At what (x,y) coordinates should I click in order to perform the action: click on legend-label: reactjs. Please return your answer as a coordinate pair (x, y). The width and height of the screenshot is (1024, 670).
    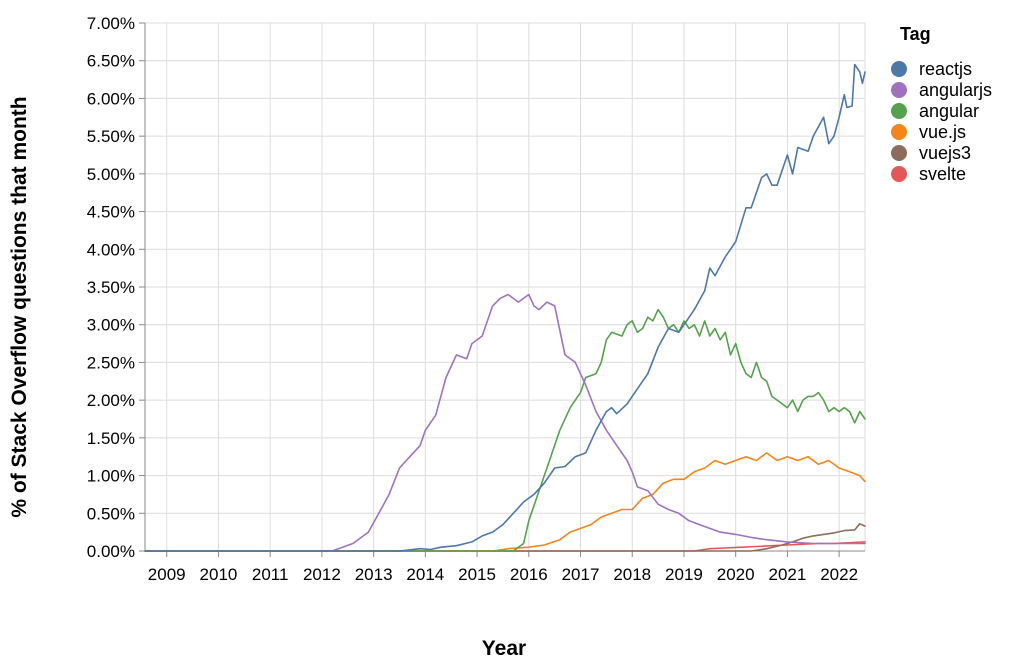
    Looking at the image, I should click on (945, 69).